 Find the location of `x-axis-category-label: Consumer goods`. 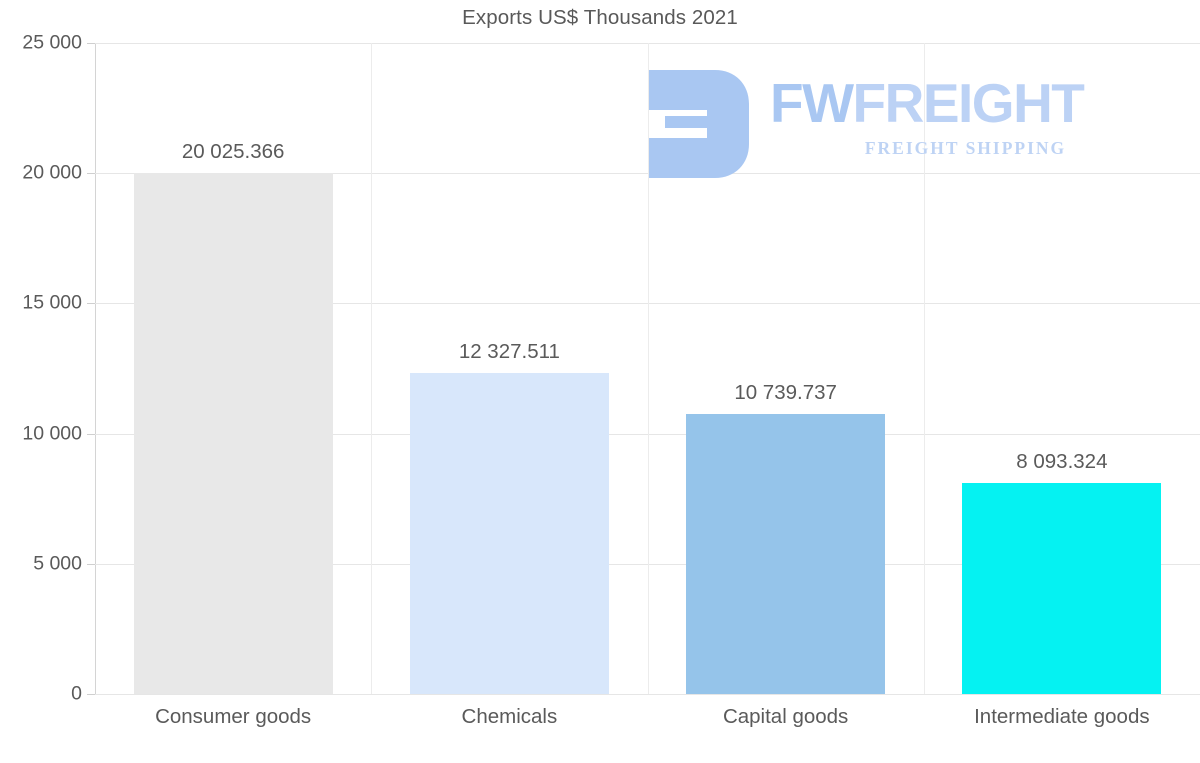

x-axis-category-label: Consumer goods is located at coordinates (233, 716).